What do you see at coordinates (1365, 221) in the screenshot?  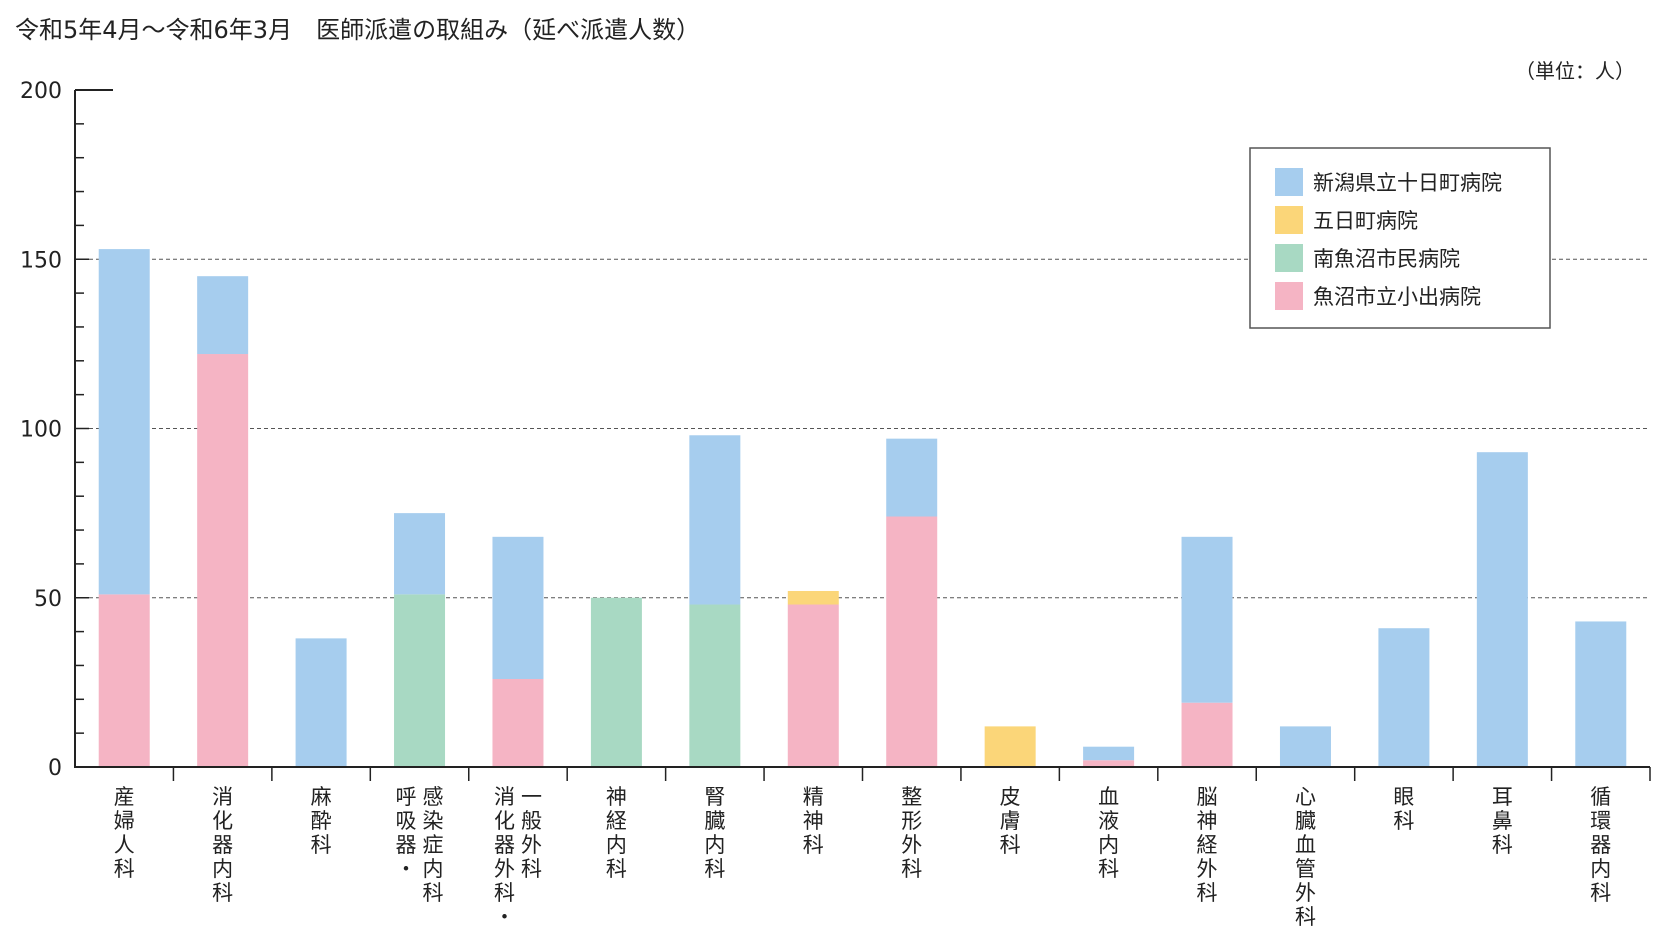 I see `legend-label-1: 五日町病院` at bounding box center [1365, 221].